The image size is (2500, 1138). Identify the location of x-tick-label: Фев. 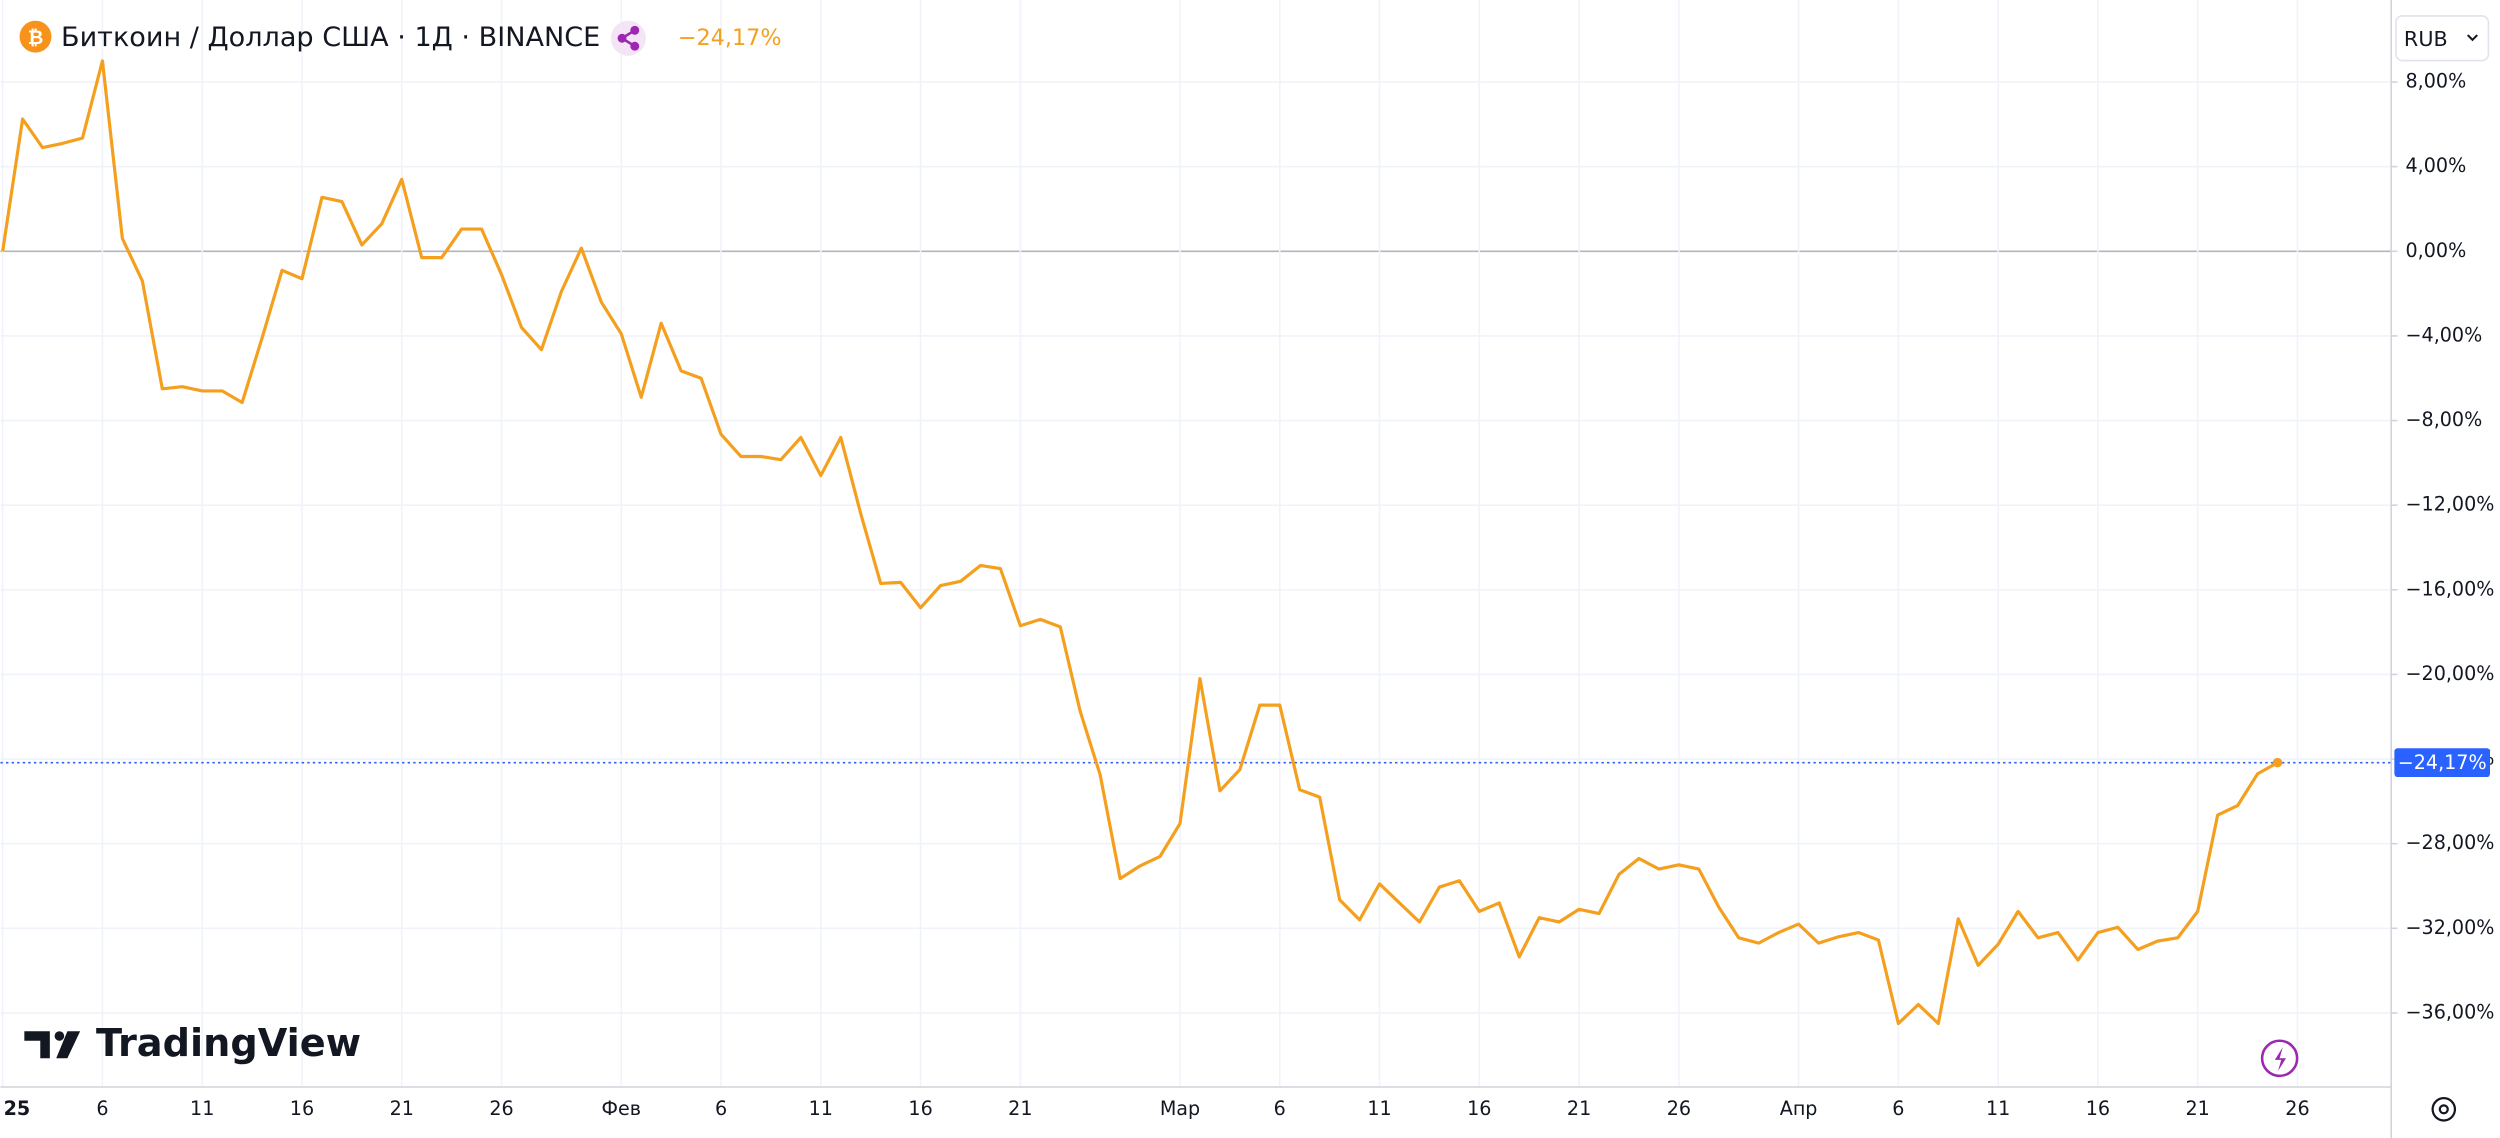
(621, 1108).